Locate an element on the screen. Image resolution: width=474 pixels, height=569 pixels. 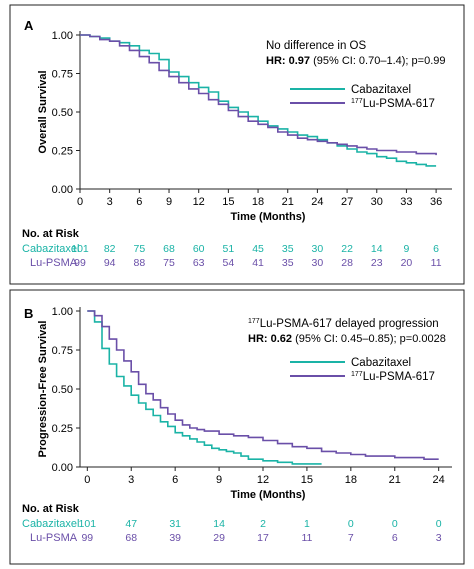
risk-cell-lu: 6 is located at coordinates (395, 538).